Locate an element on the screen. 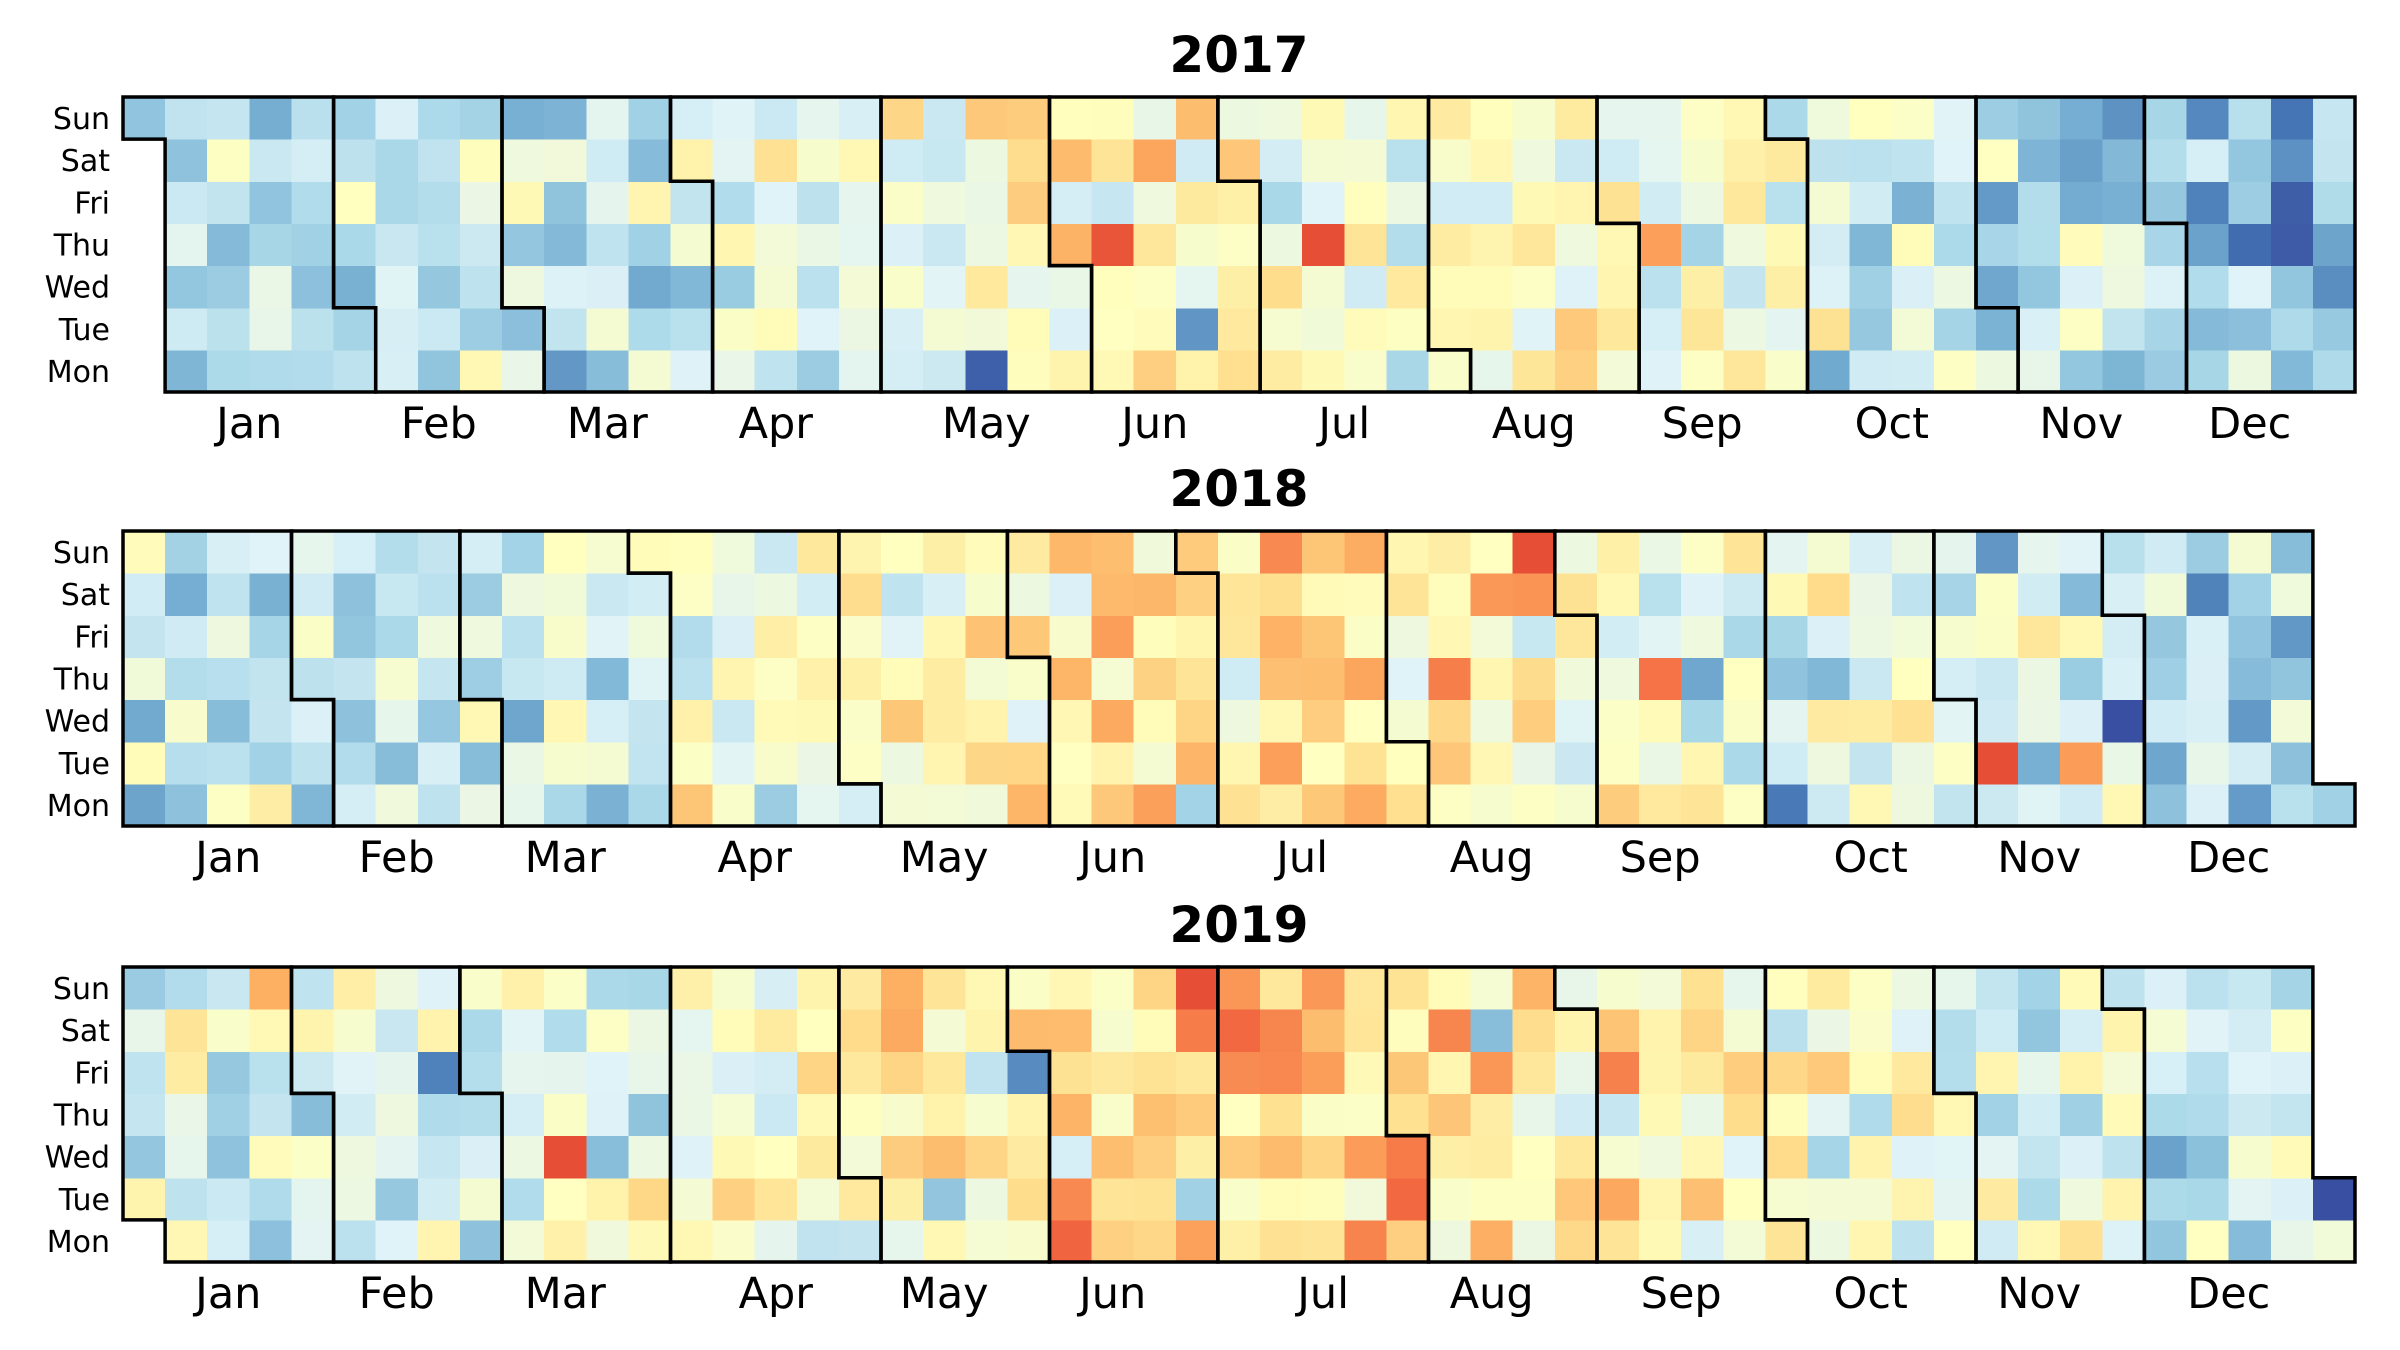 The height and width of the screenshot is (1350, 2400). month-label-mar: Mar is located at coordinates (607, 424).